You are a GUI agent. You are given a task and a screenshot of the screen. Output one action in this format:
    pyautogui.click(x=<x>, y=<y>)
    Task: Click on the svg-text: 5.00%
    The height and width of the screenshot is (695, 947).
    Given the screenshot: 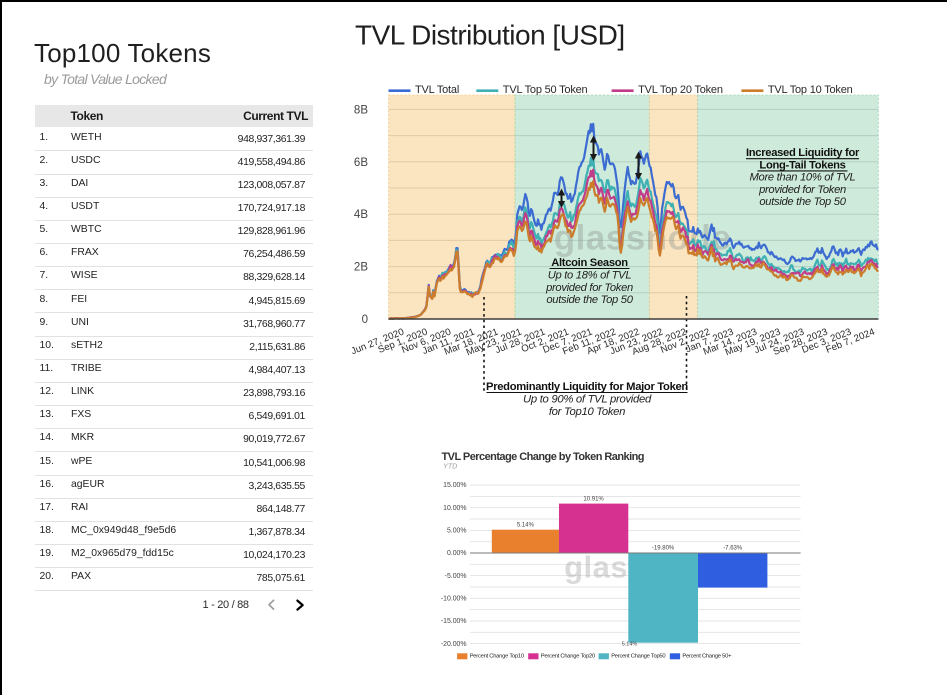 What is the action you would take?
    pyautogui.click(x=457, y=531)
    